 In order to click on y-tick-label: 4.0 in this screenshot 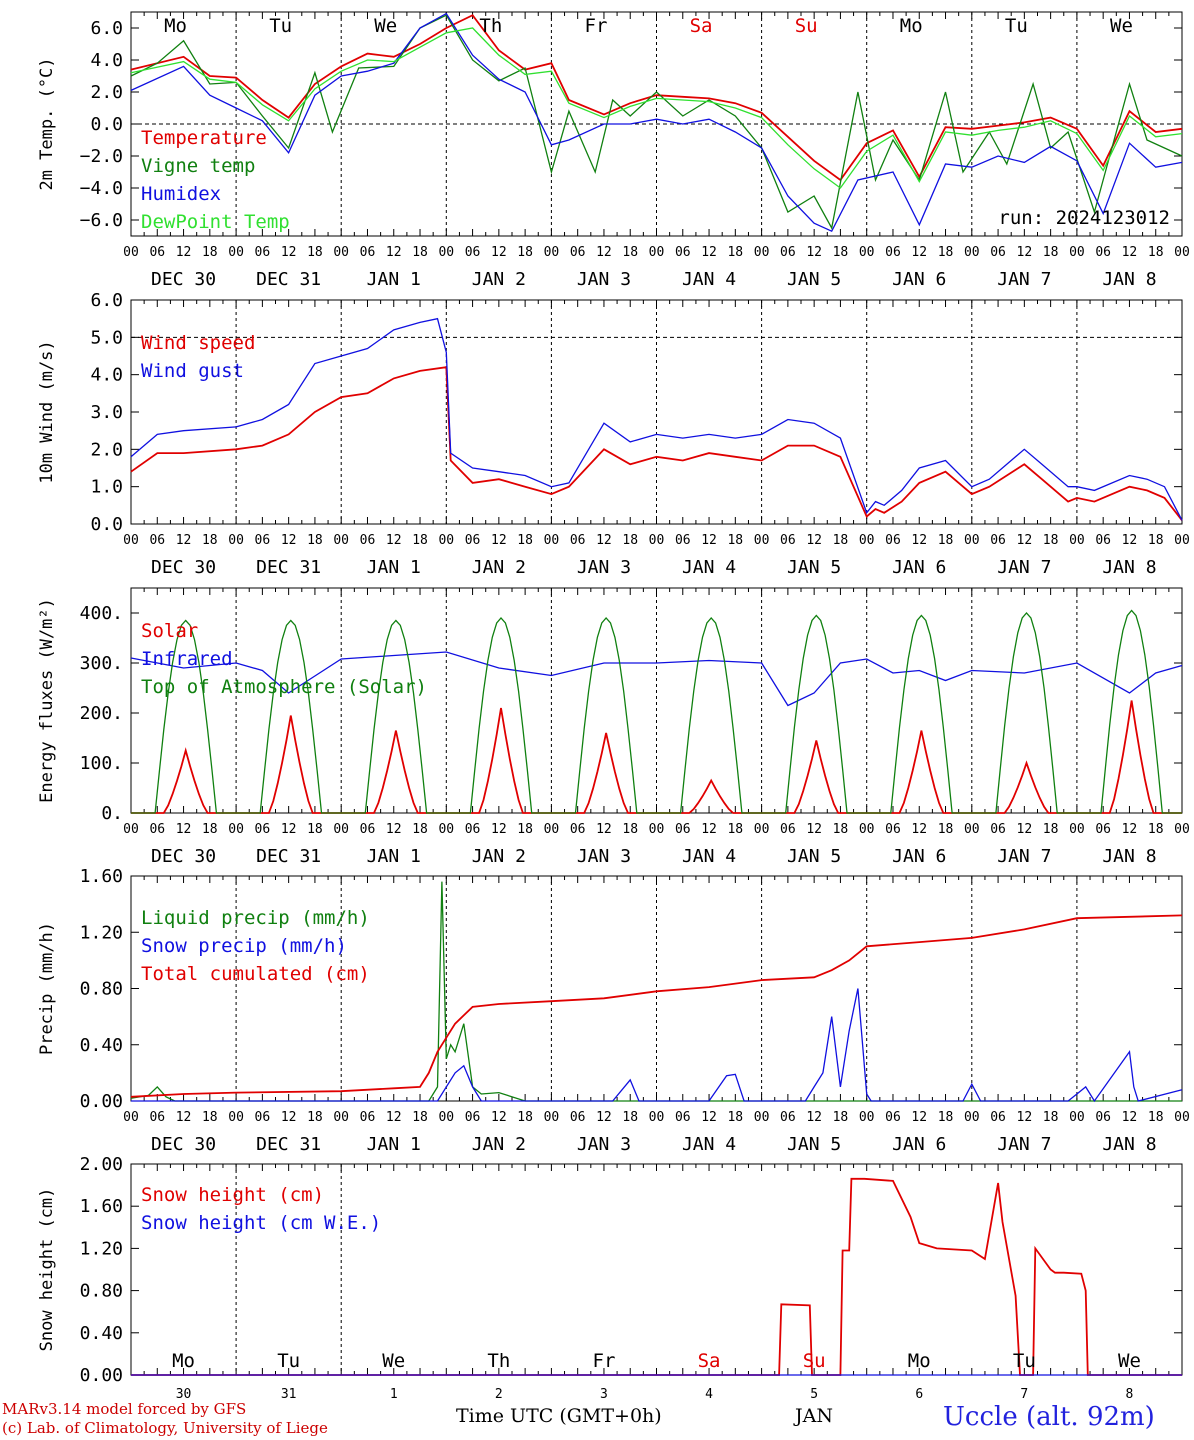, I will do `click(106, 60)`.